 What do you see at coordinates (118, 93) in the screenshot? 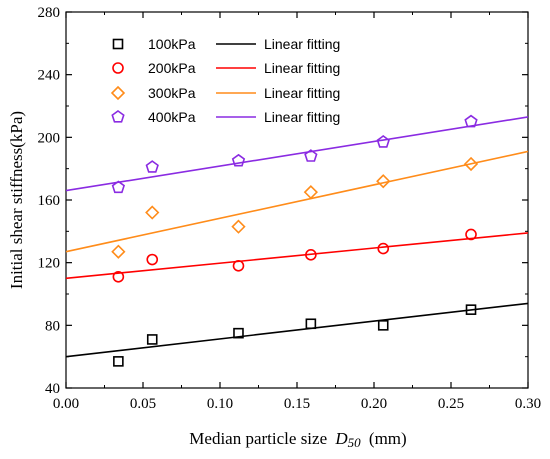
I see `legend-marker-300kpa` at bounding box center [118, 93].